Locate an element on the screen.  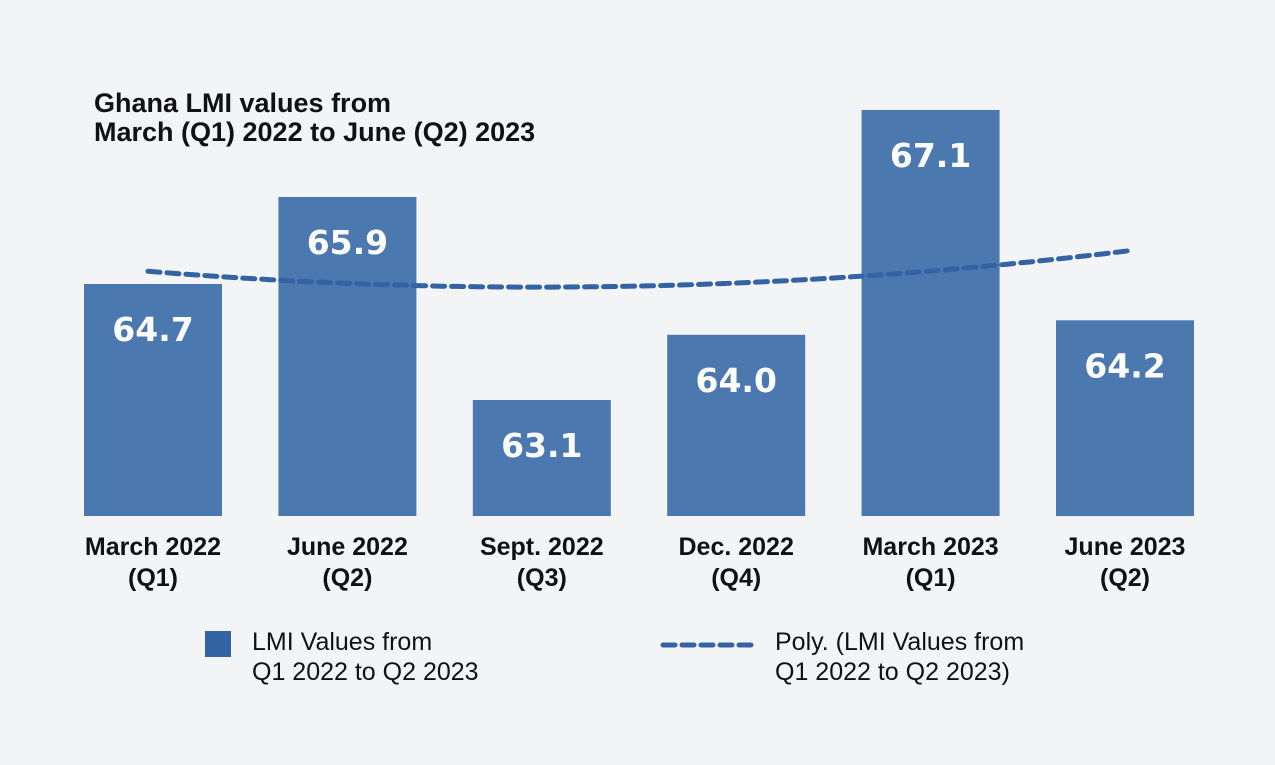
category-label-1-line-1: March 2022 is located at coordinates (153, 547).